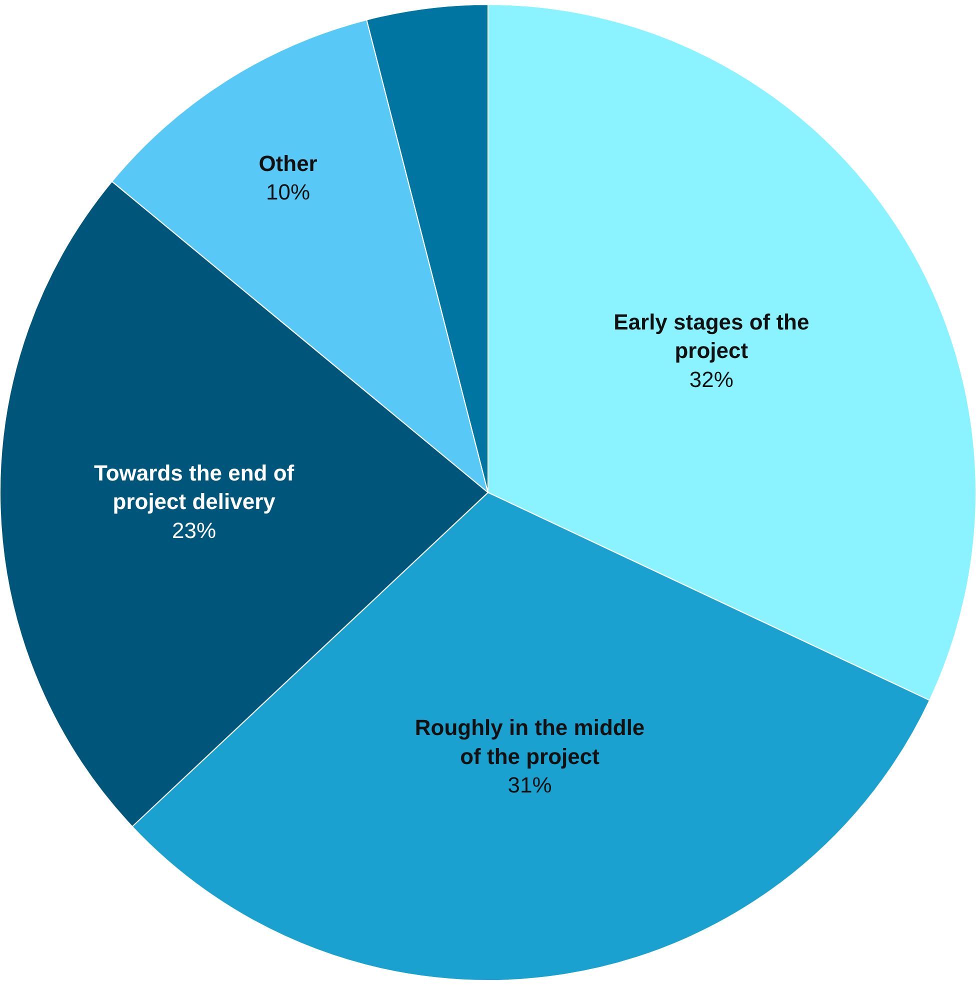 Image resolution: width=976 pixels, height=985 pixels. Describe the element at coordinates (288, 192) in the screenshot. I see `data-label: 10%` at that location.